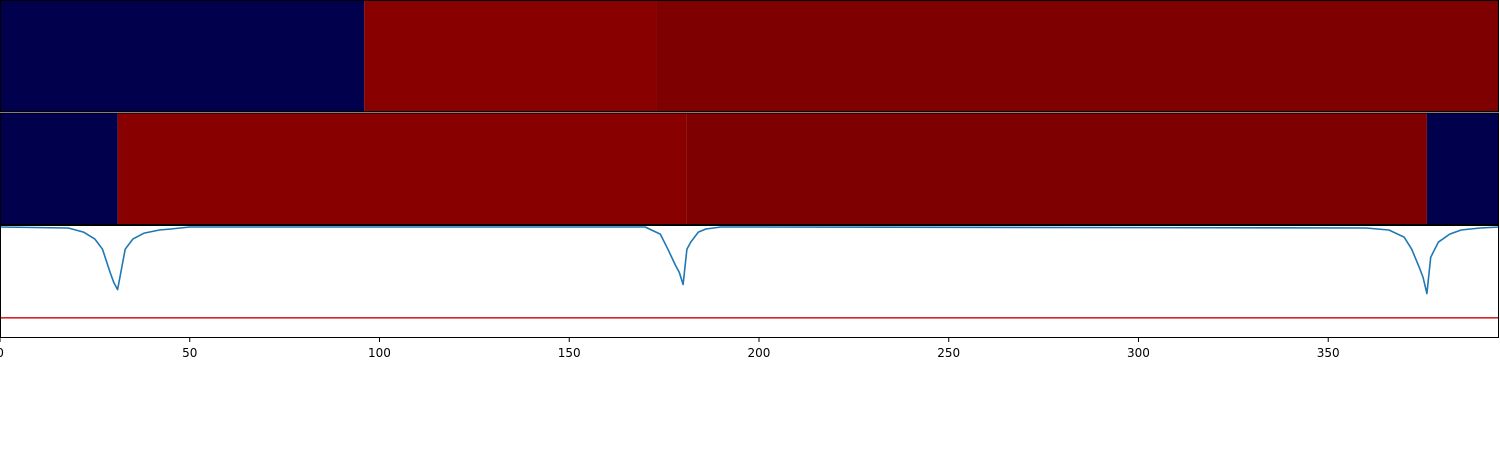 This screenshot has width=1500, height=450. What do you see at coordinates (2, 353) in the screenshot?
I see `x-tick-label: 0` at bounding box center [2, 353].